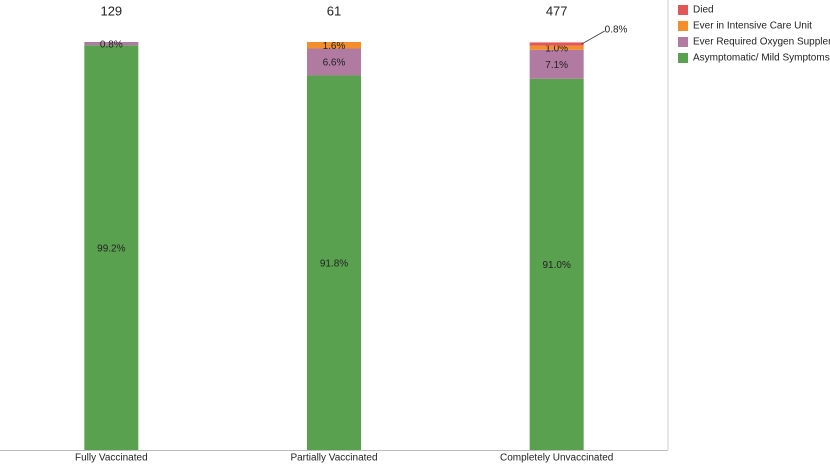  Describe the element at coordinates (556, 458) in the screenshot. I see `x-tick-label: Completely Unvaccinated` at that location.